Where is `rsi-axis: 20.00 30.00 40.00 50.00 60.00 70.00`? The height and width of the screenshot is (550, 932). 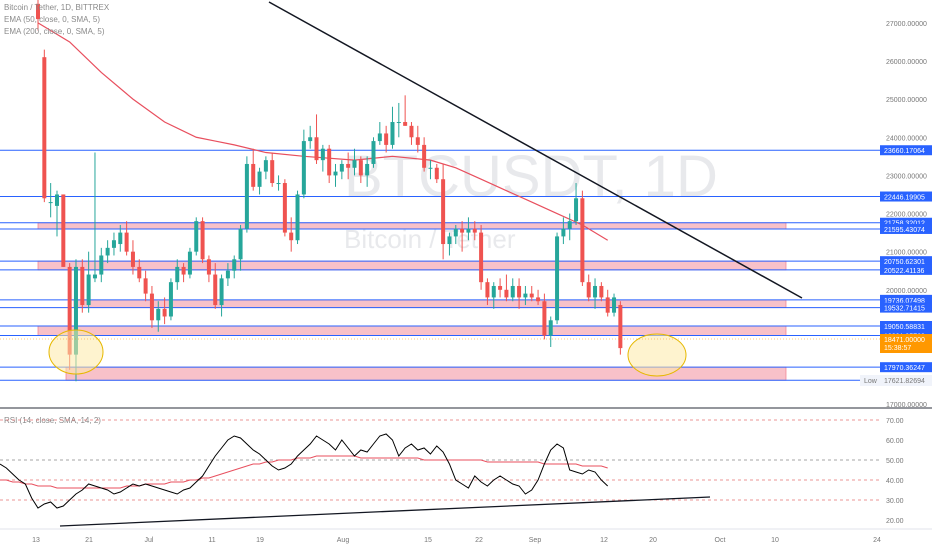
rsi-axis: 20.00 30.00 40.00 50.00 60.00 70.00 is located at coordinates (895, 471).